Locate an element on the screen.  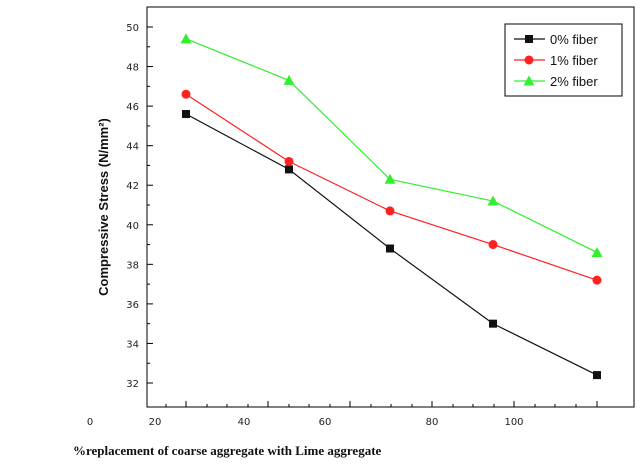
y-axis: 32 34 36 38 40 42 44 46 48 50 is located at coordinates (139, 206).